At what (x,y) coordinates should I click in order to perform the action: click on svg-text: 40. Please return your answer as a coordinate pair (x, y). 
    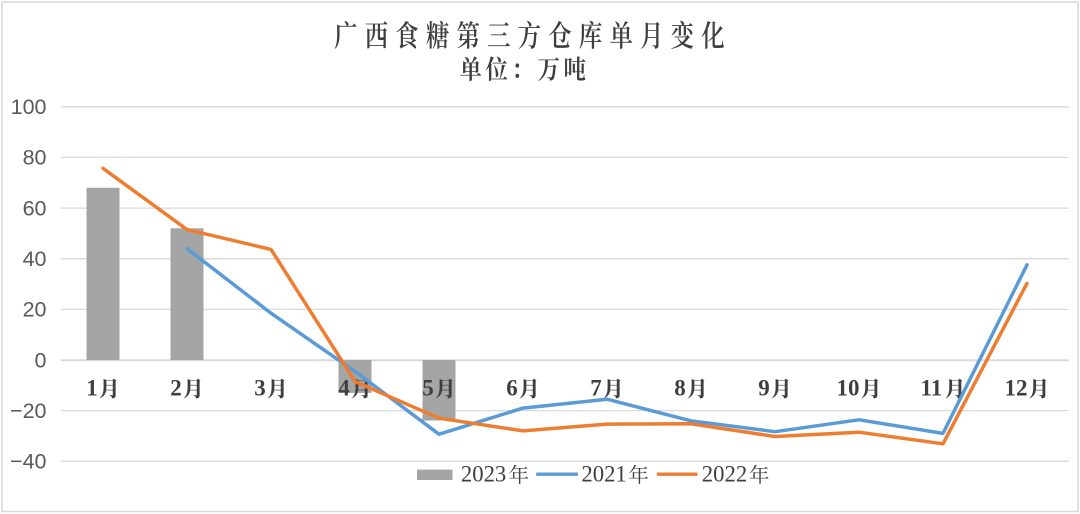
    Looking at the image, I should click on (35, 259).